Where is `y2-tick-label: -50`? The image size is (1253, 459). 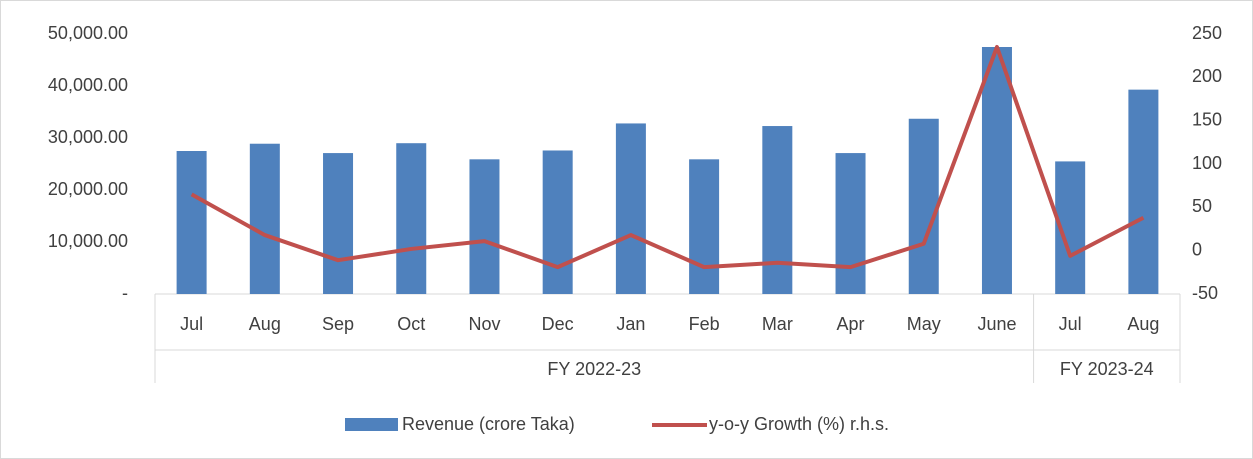
y2-tick-label: -50 is located at coordinates (1205, 293).